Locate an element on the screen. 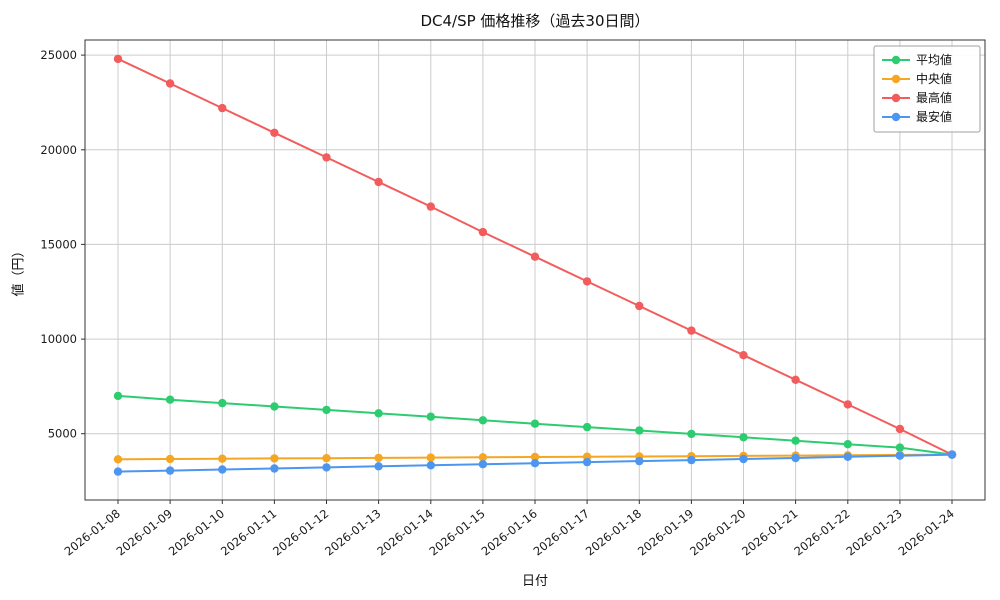  y-tick-label: 10000 is located at coordinates (58, 339).